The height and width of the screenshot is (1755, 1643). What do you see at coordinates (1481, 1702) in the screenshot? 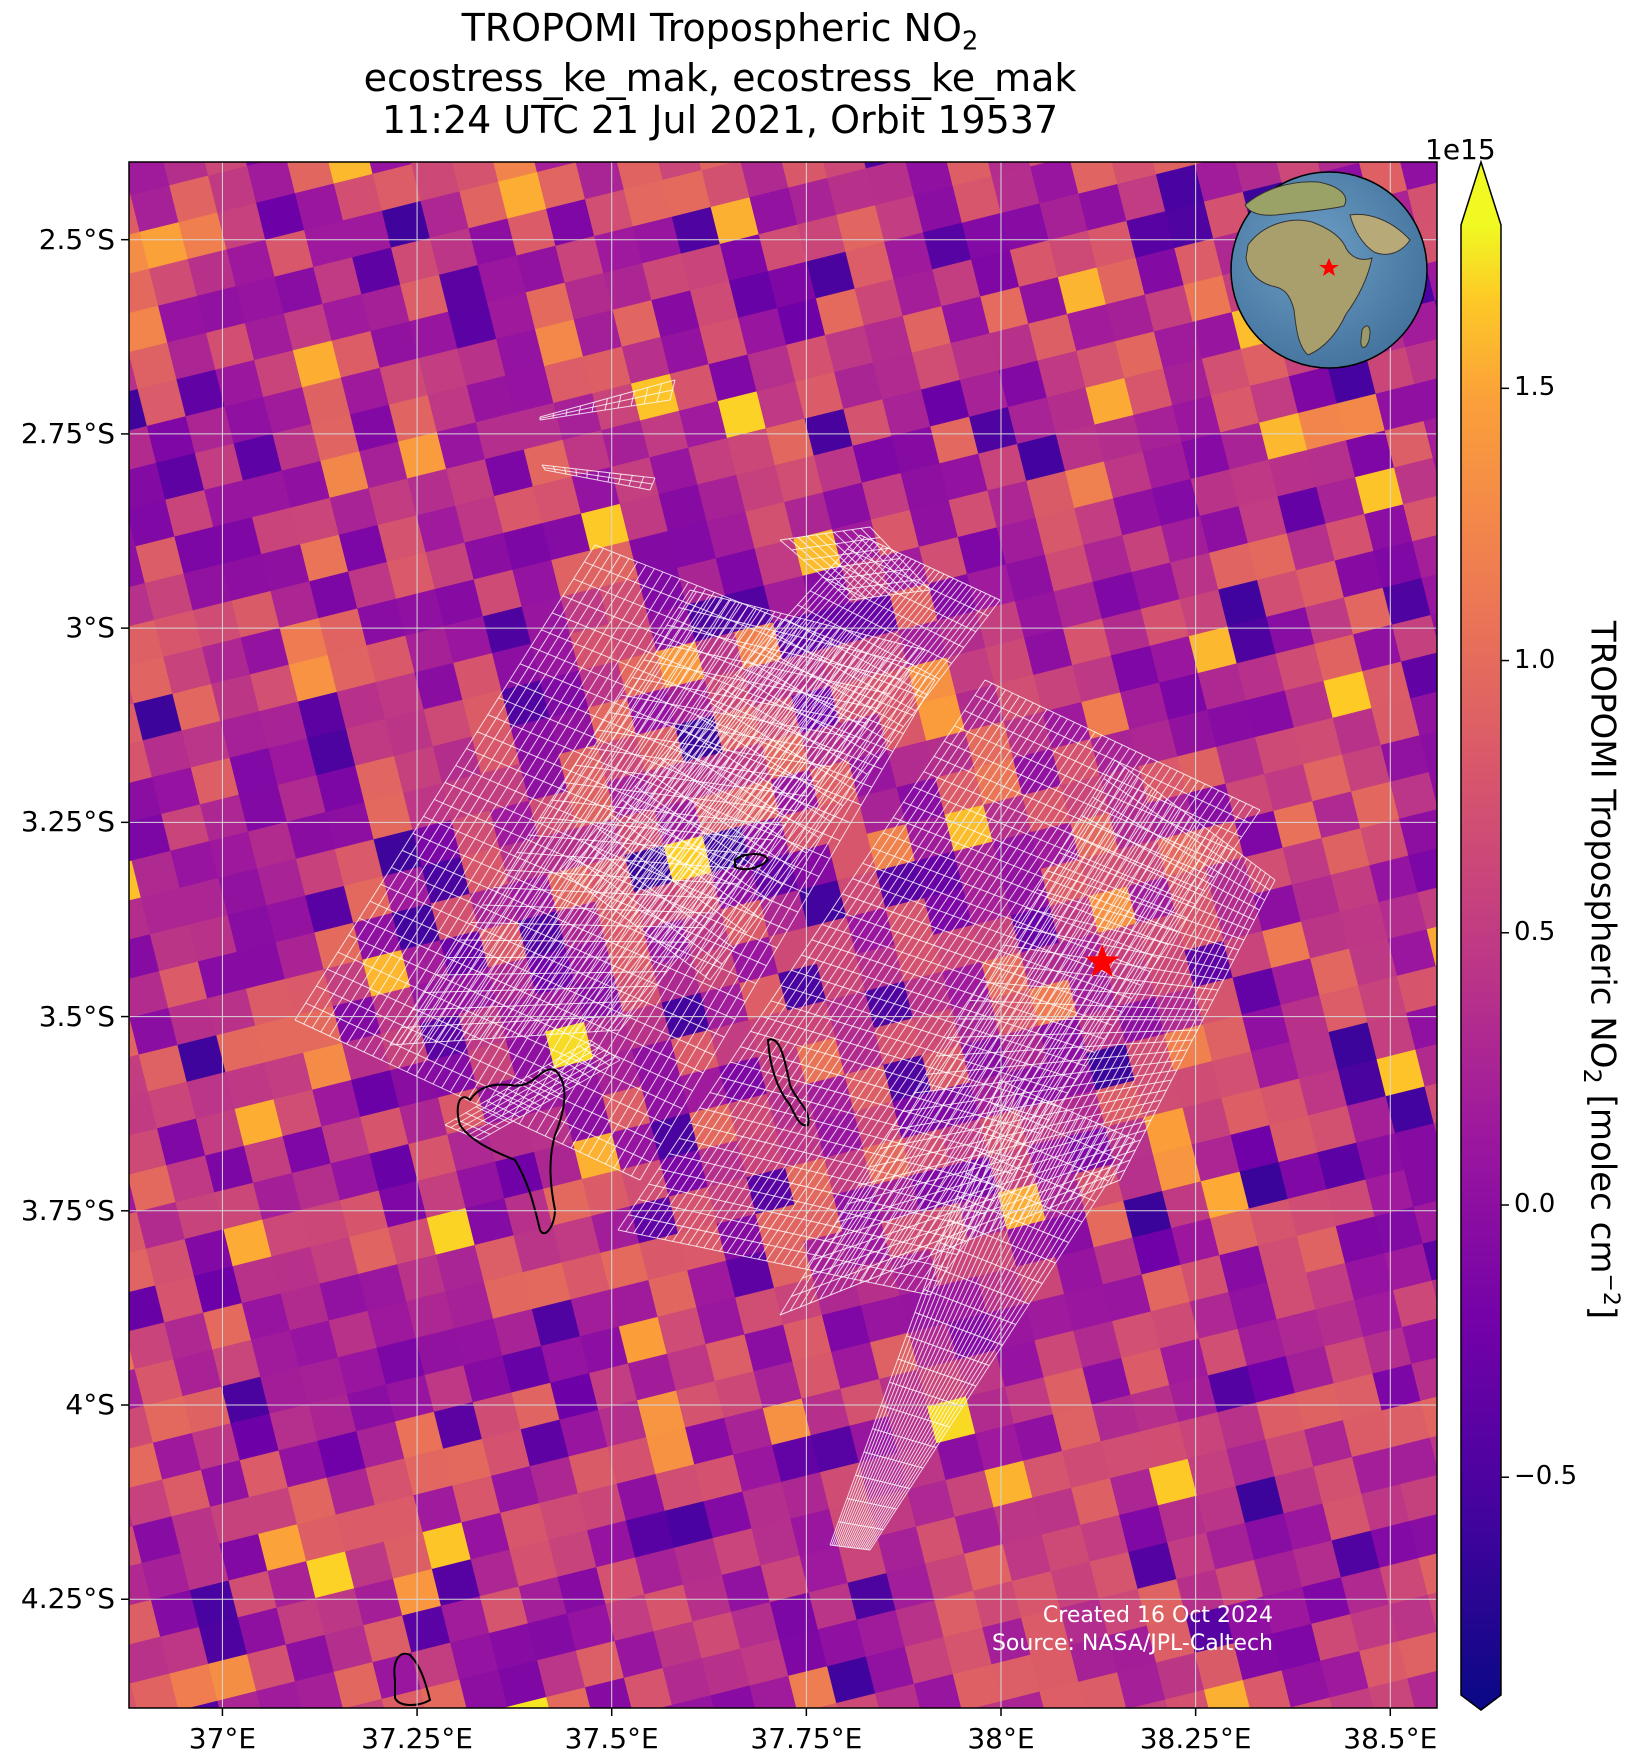
I see `colorbar-extend-min` at bounding box center [1481, 1702].